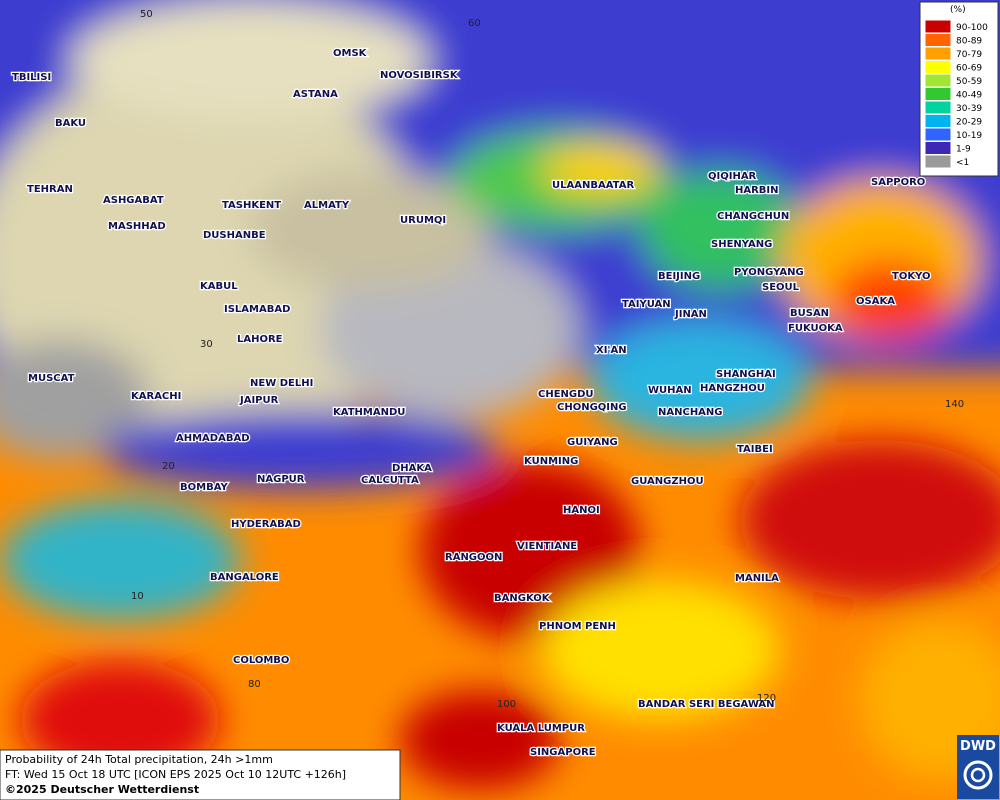 Image resolution: width=1000 pixels, height=800 pixels. I want to click on city-label: PYONGYANG, so click(769, 272).